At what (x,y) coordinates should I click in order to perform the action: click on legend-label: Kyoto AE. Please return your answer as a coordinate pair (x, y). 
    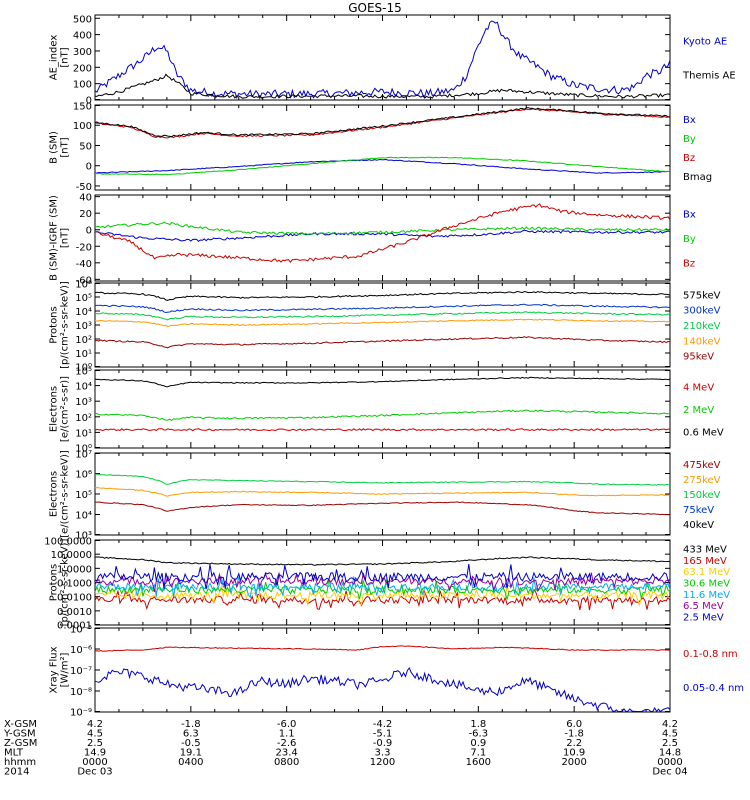
    Looking at the image, I should click on (705, 42).